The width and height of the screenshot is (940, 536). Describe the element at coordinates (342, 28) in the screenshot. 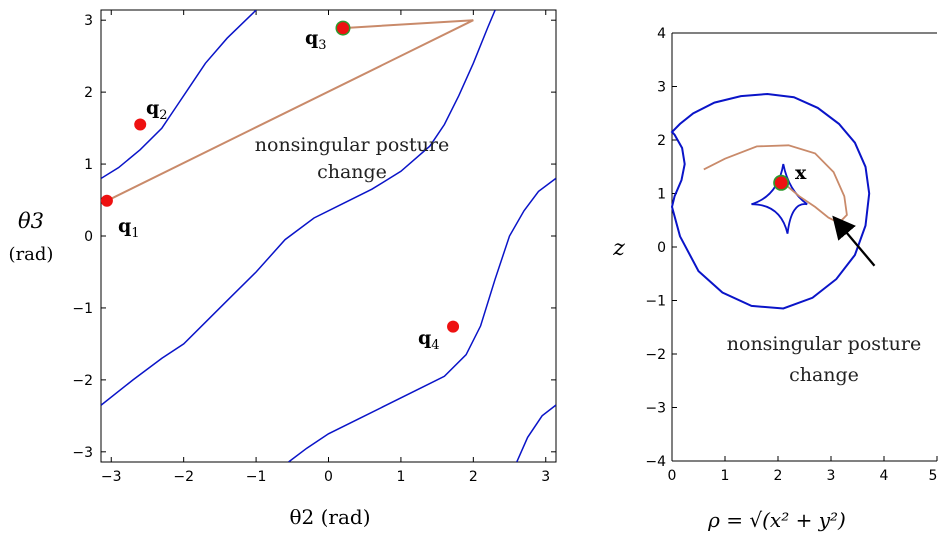

I see `q3-point` at that location.